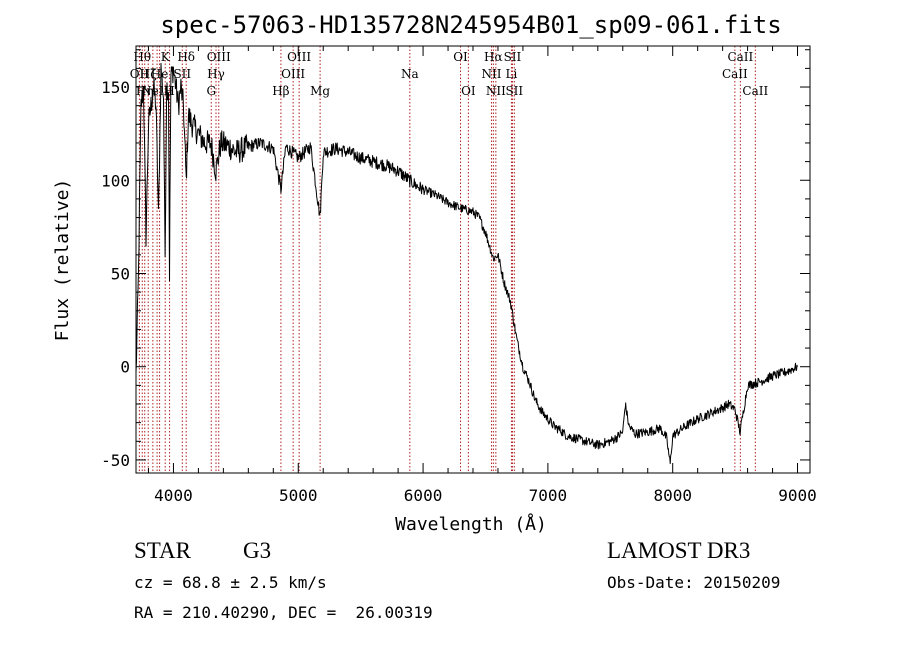 Image resolution: width=900 pixels, height=649 pixels. Describe the element at coordinates (471, 524) in the screenshot. I see `x-axis-label: Wavelength (Å)` at that location.